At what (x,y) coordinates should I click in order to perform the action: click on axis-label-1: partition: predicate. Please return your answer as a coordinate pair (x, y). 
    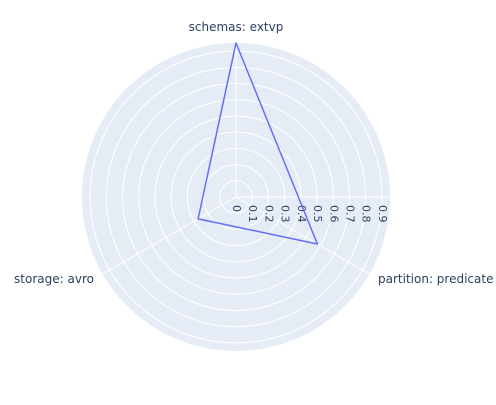
    Looking at the image, I should click on (435, 279).